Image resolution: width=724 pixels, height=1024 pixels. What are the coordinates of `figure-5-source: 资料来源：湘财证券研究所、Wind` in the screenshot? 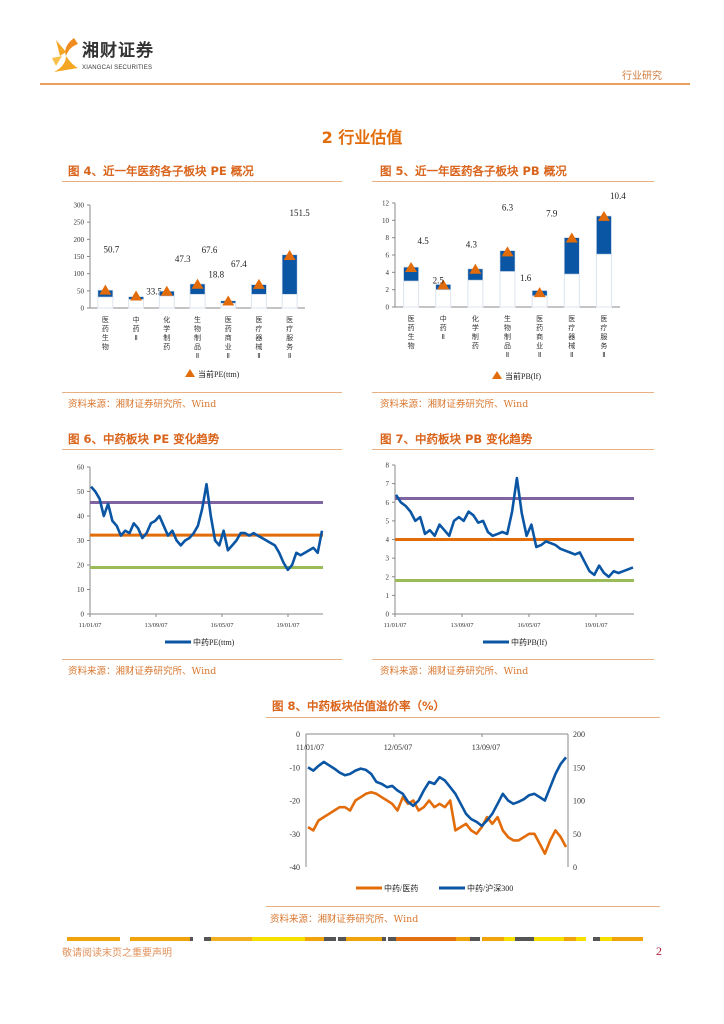 It's located at (454, 404).